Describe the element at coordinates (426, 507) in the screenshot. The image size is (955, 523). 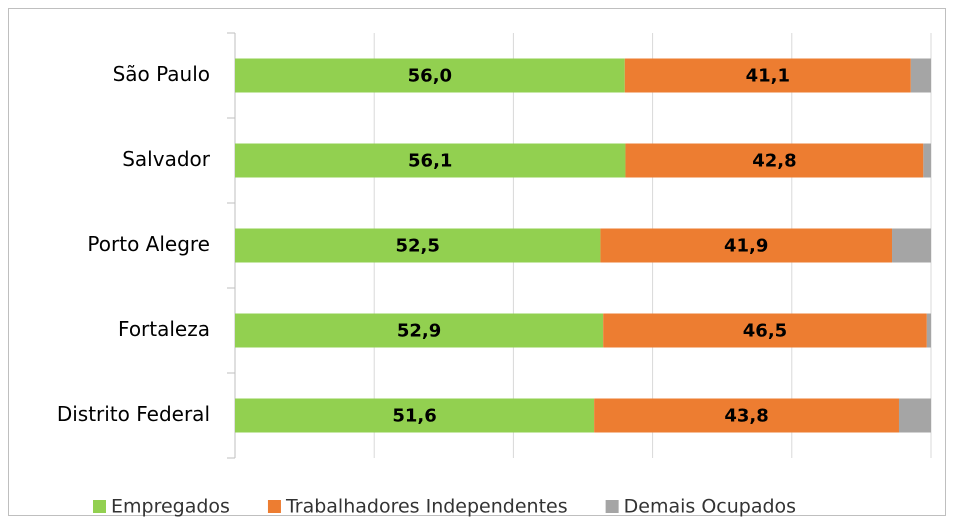
I see `legend-label: Trabalhadores Independentes` at that location.